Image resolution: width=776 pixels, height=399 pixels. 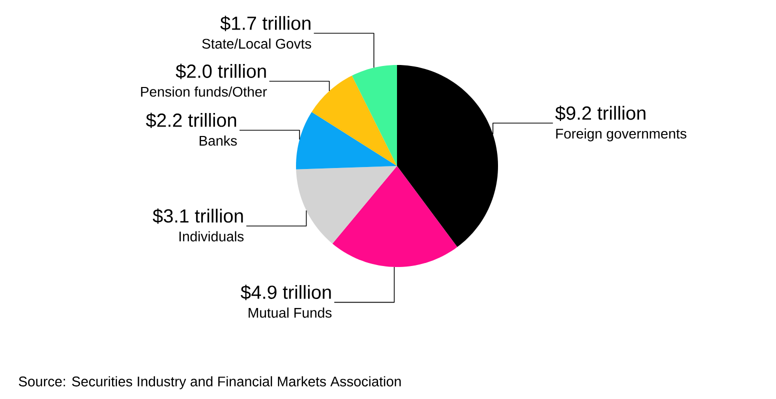 I want to click on slice-label: Individuals, so click(x=211, y=236).